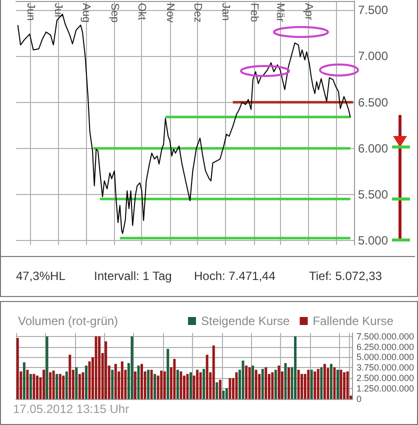  What do you see at coordinates (345, 276) in the screenshot?
I see `text: Tief: 5.072,33` at bounding box center [345, 276].